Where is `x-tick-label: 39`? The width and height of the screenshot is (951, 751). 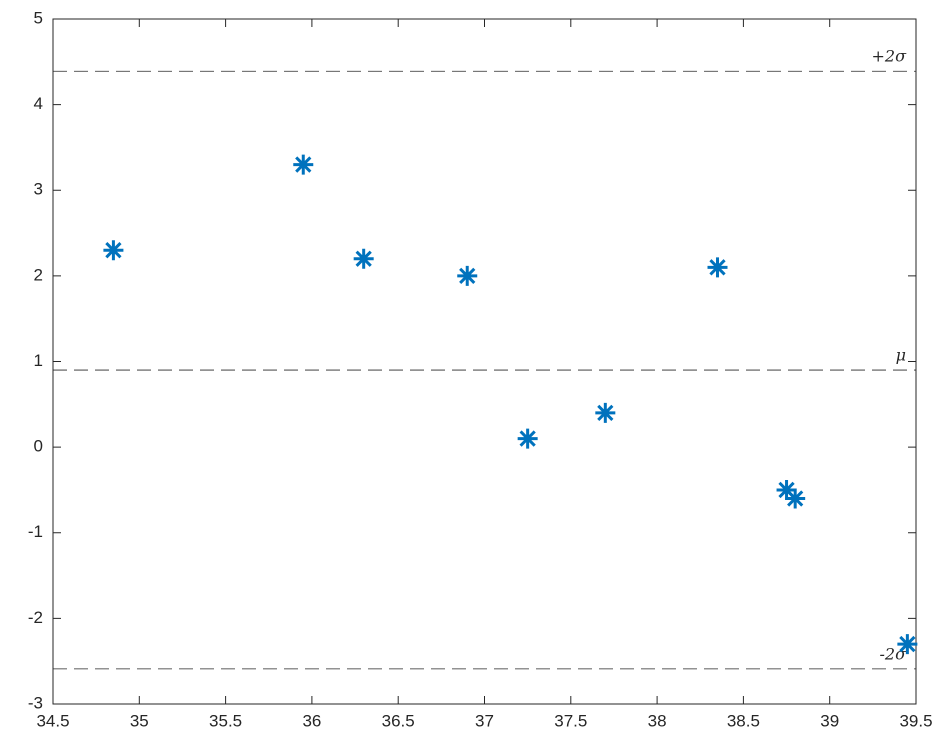
x-tick-label: 39 is located at coordinates (829, 720).